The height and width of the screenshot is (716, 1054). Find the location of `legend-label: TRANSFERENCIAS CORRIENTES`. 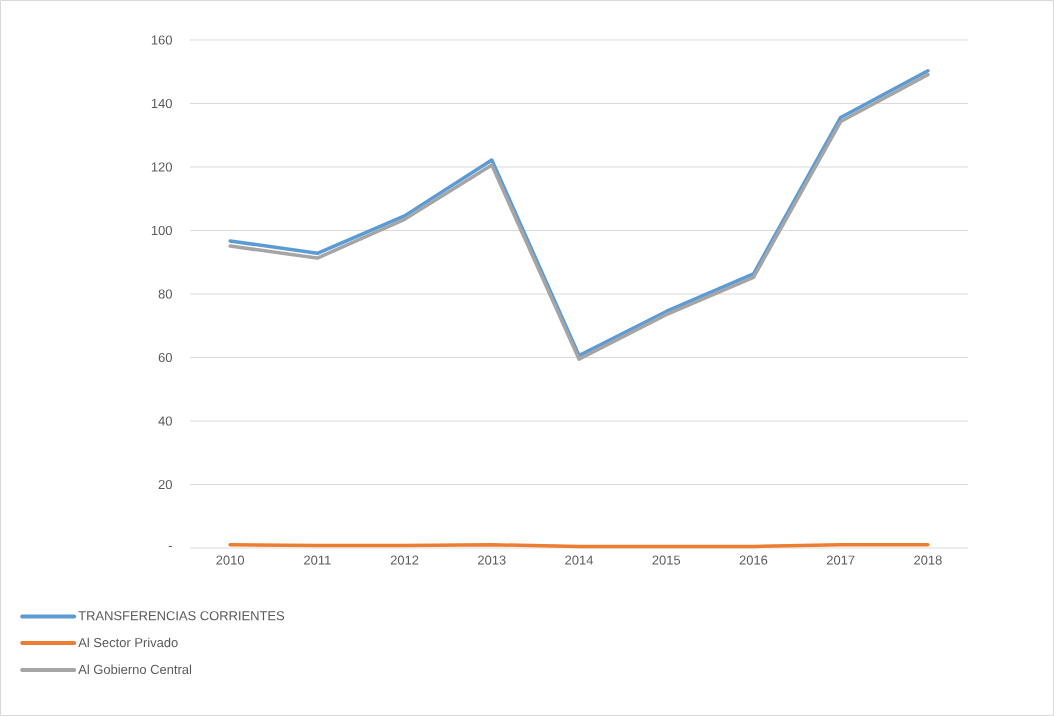

legend-label: TRANSFERENCIAS CORRIENTES is located at coordinates (181, 616).